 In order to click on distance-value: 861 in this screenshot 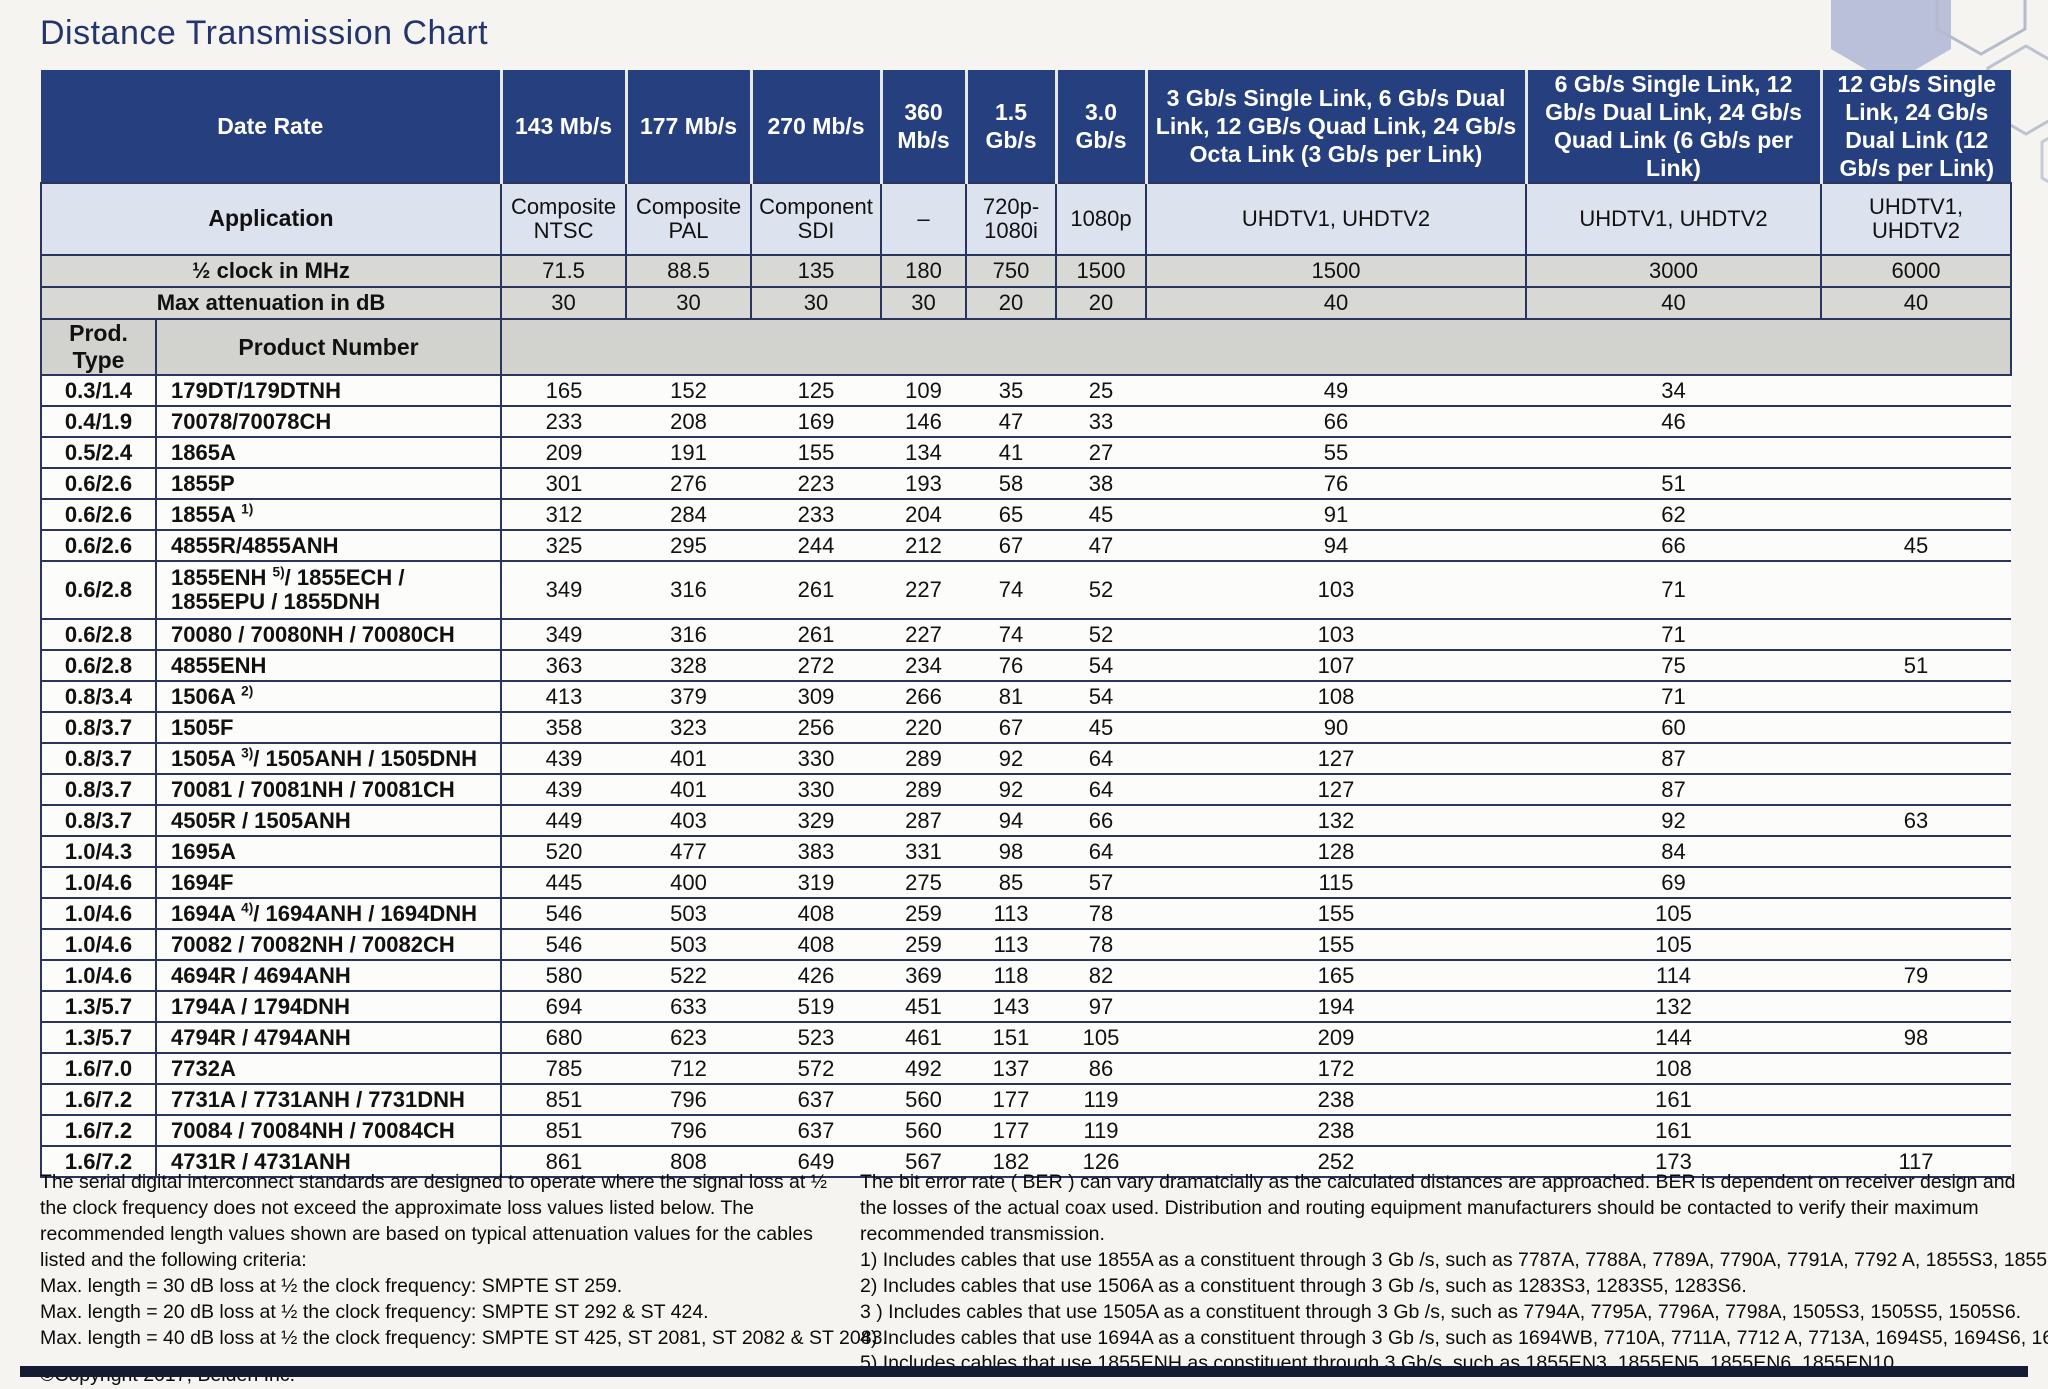, I will do `click(564, 1162)`.